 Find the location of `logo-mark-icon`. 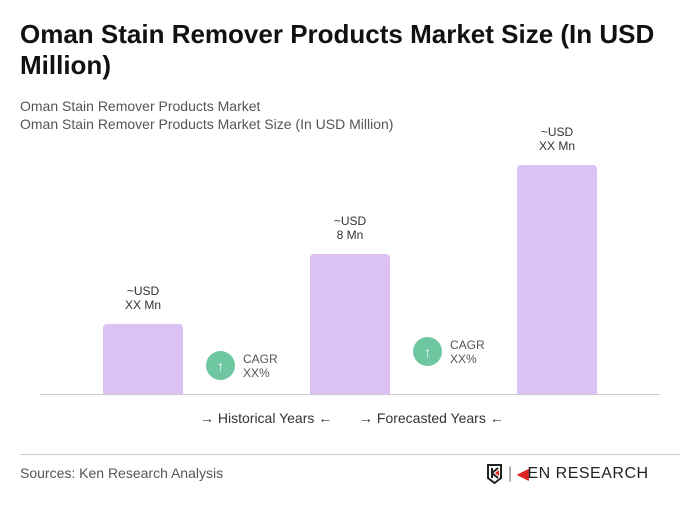

logo-mark-icon is located at coordinates (494, 474).